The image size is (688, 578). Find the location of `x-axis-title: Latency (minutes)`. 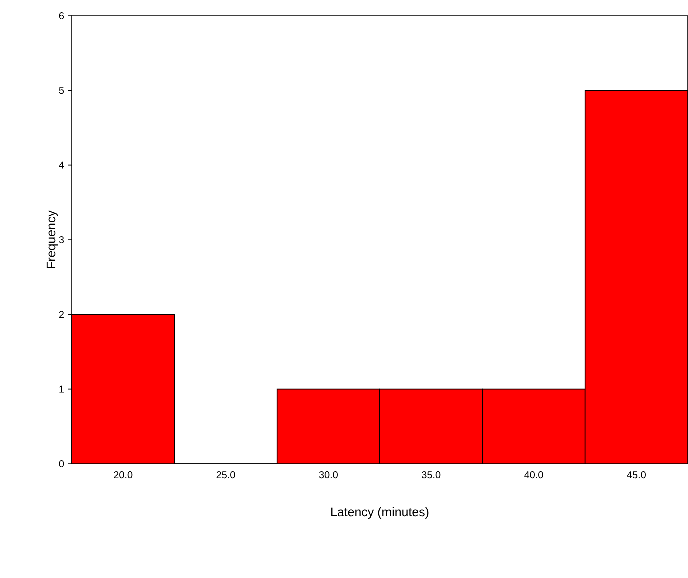

x-axis-title: Latency (minutes) is located at coordinates (380, 513).